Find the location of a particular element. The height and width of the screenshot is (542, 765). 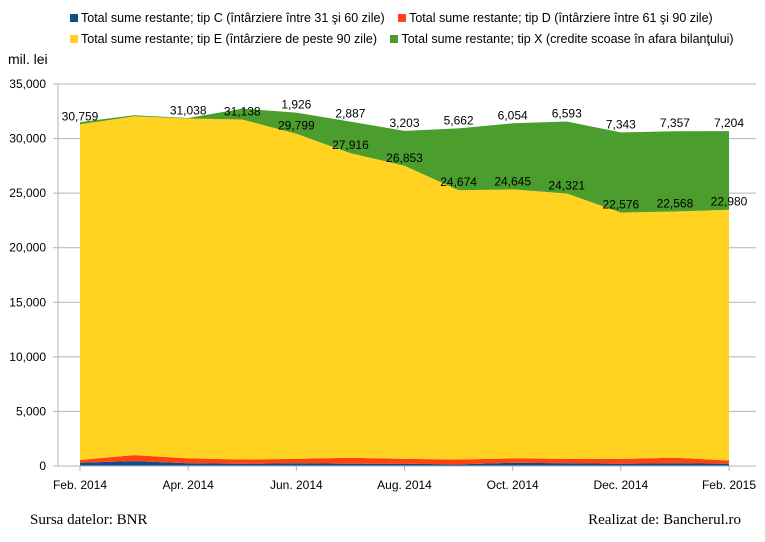

legend-swatch-tip-e is located at coordinates (74, 39).